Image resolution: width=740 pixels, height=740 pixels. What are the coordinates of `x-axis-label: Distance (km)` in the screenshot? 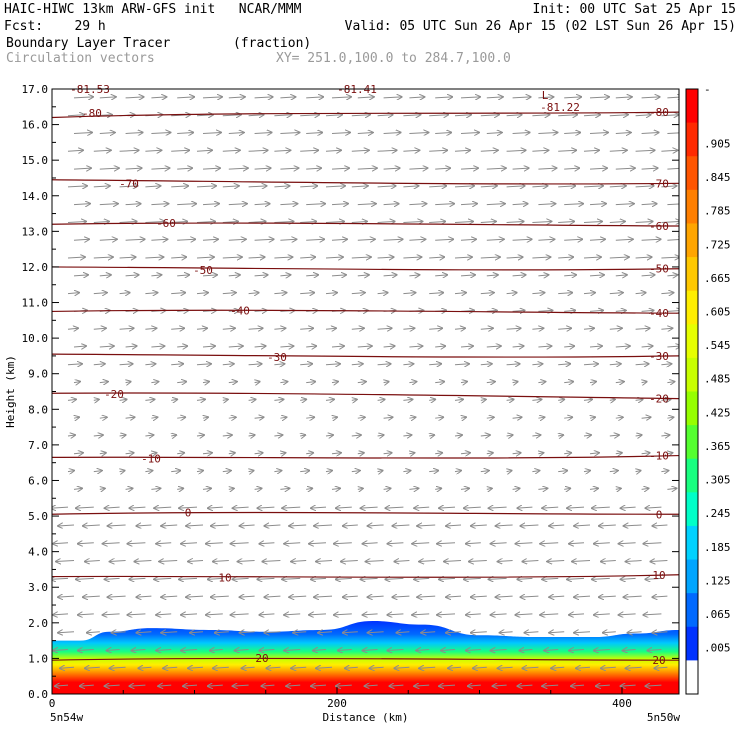 It's located at (365, 717).